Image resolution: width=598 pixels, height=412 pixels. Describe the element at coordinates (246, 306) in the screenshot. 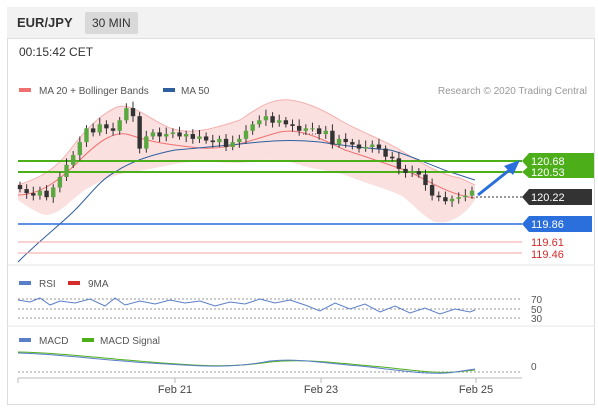

I see `rsi-line` at that location.